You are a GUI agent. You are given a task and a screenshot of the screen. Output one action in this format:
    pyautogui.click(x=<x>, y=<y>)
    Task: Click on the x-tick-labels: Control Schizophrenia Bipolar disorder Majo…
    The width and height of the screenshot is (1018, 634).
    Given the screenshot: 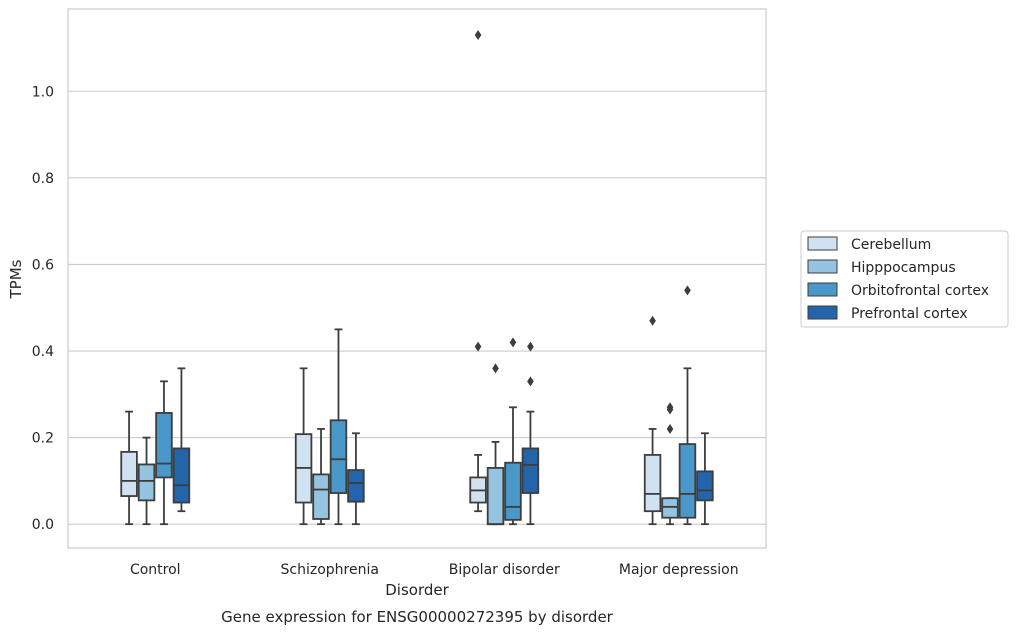 What is the action you would take?
    pyautogui.click(x=434, y=570)
    